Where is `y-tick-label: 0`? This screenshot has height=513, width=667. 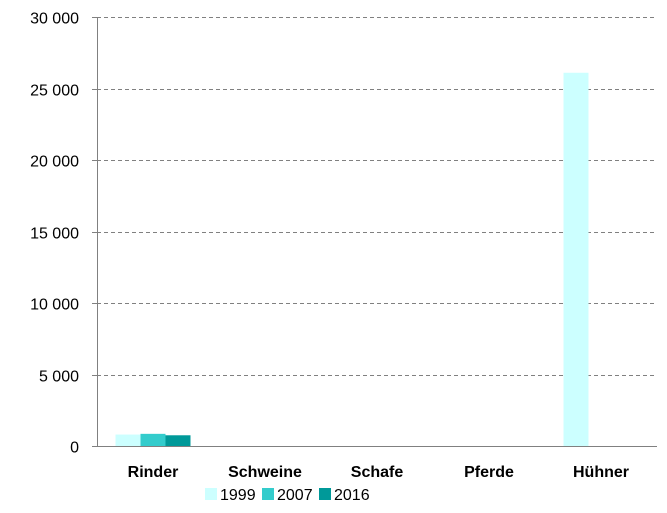 y-tick-label: 0 is located at coordinates (74, 448).